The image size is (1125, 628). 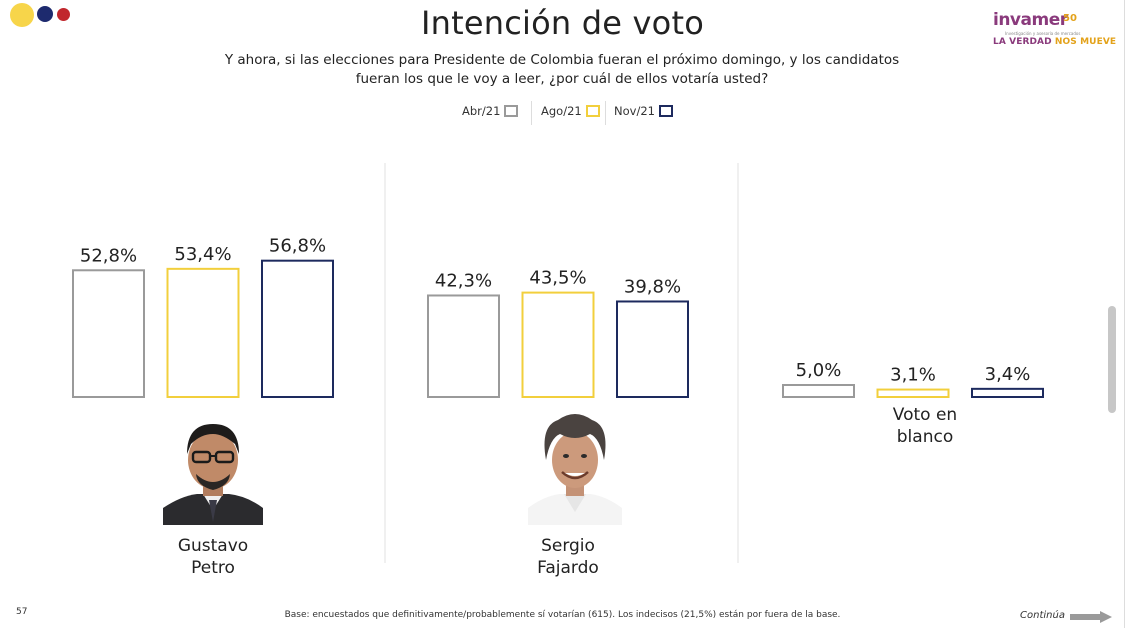 I want to click on label-line: blanco, so click(x=925, y=437).